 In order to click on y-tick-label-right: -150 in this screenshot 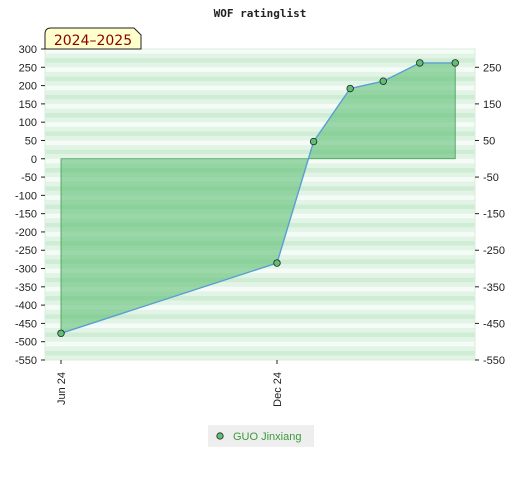, I will do `click(494, 215)`.